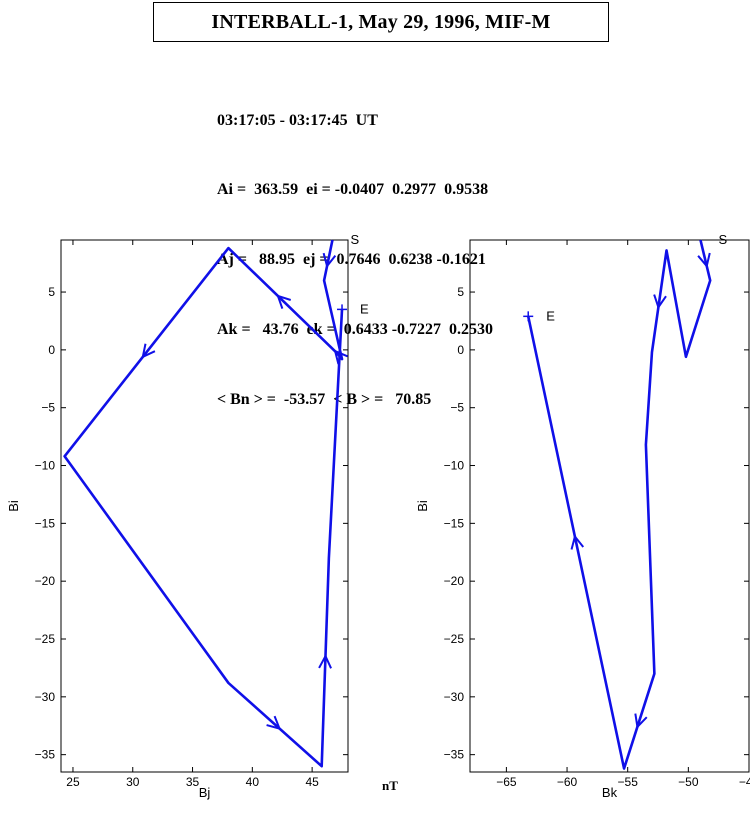  Describe the element at coordinates (351, 260) in the screenshot. I see `eigen-j-line: Aj = 88.95 ej = 0.7646 0.6238 -0.1621` at that location.